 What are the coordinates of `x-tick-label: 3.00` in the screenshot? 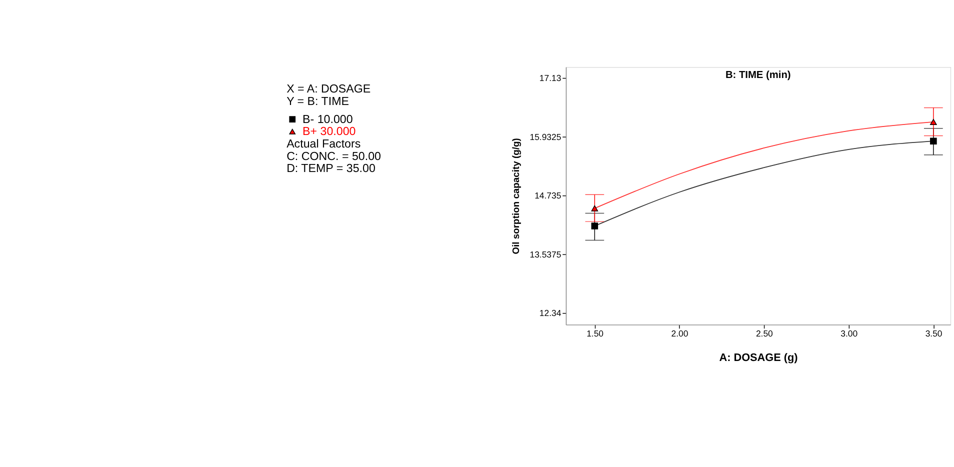 It's located at (849, 333).